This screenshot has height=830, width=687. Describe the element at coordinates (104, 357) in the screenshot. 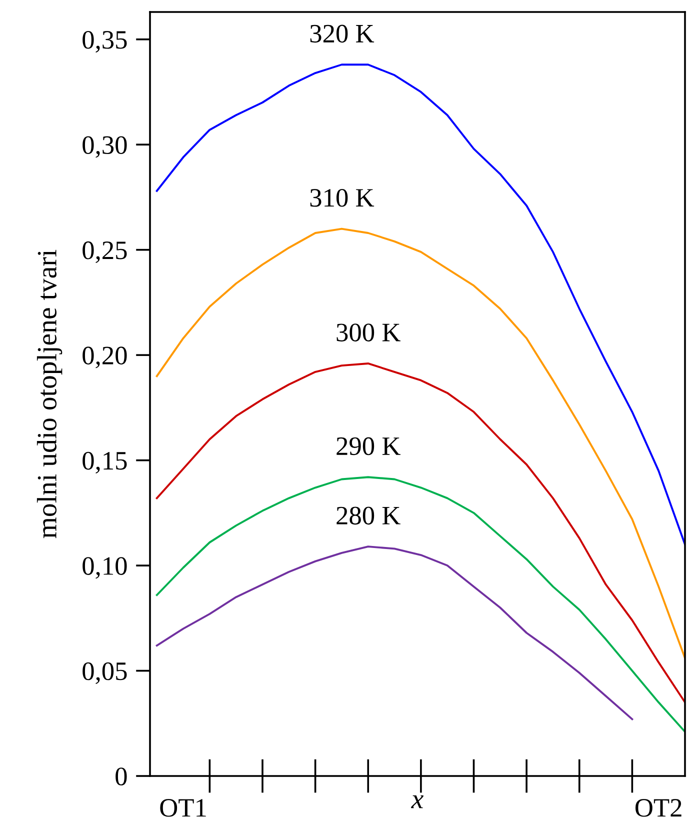

I see `y-tick-label: 0,20` at that location.